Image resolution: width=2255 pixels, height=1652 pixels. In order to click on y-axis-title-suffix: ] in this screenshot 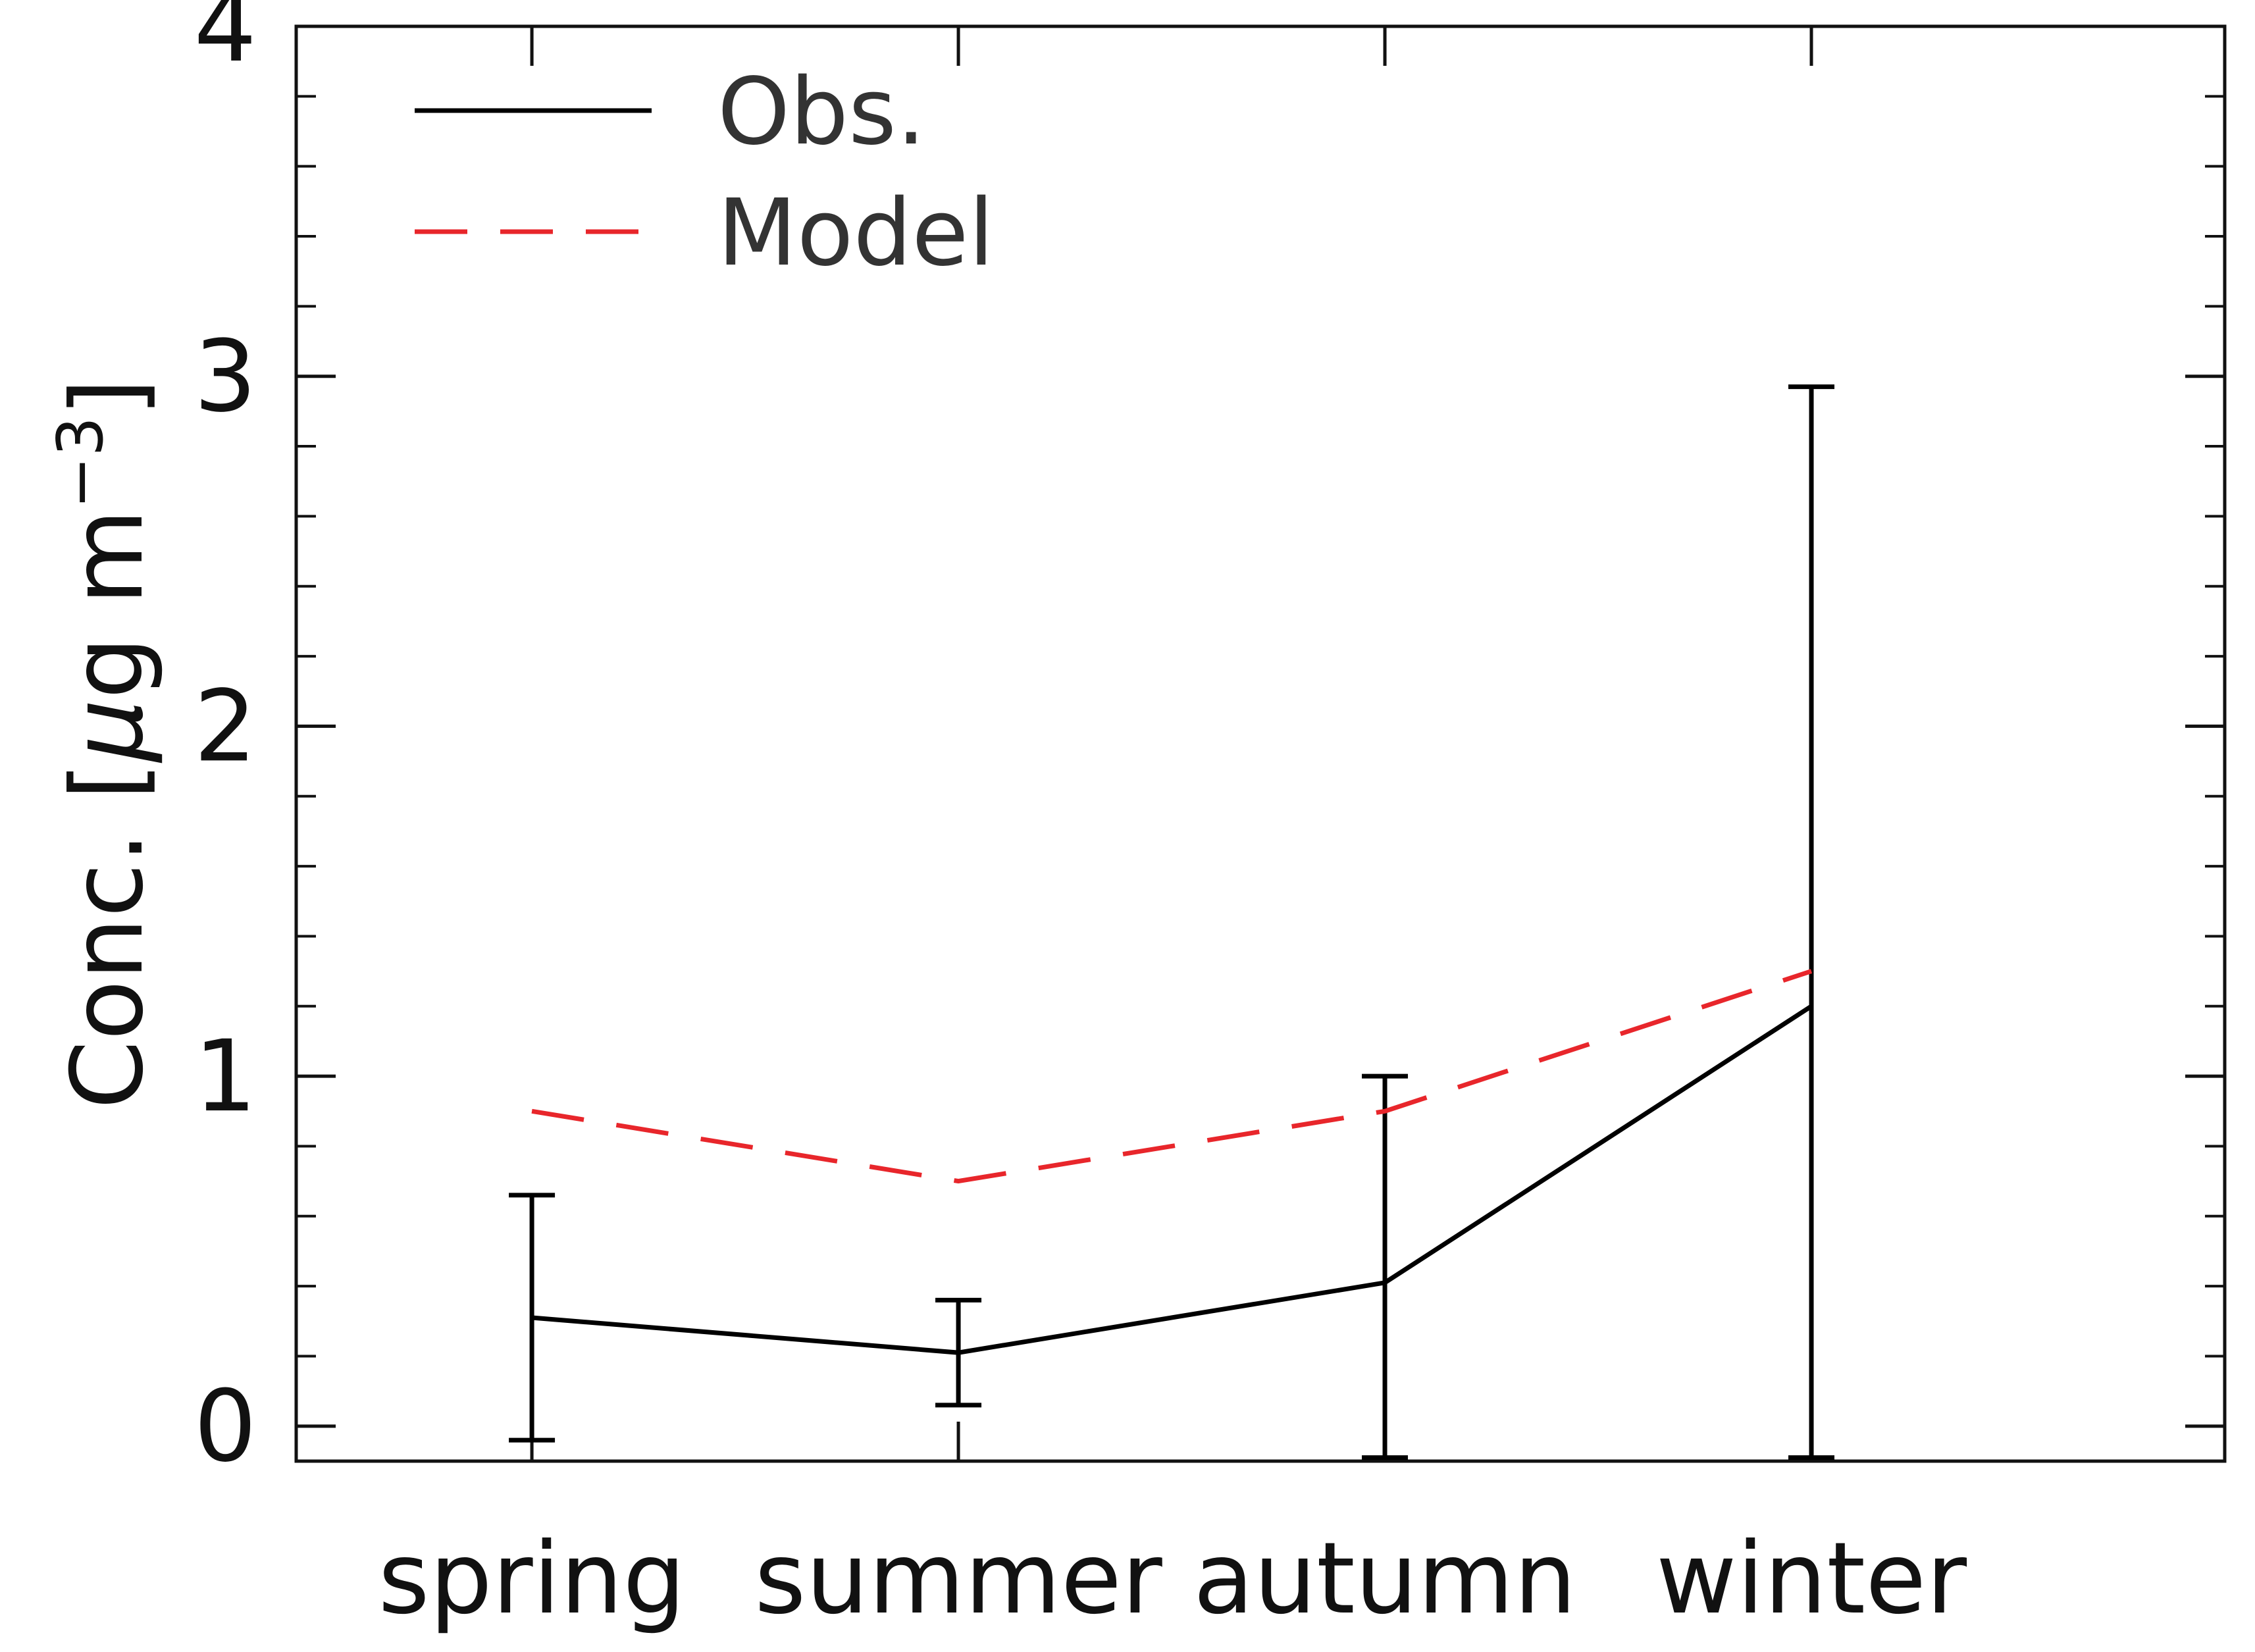, I will do `click(108, 397)`.